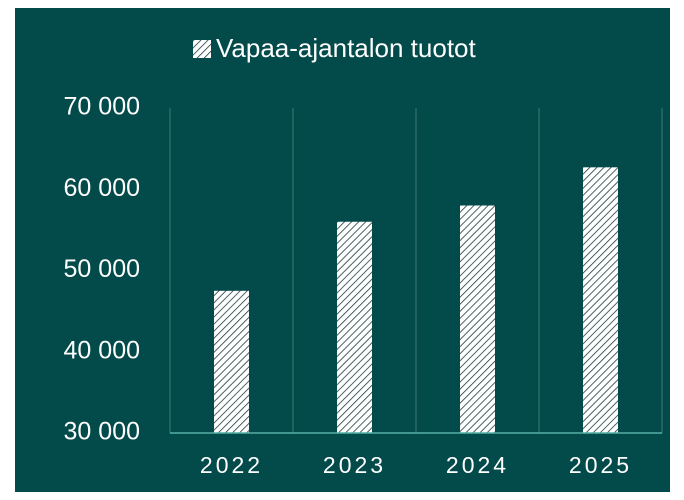  Describe the element at coordinates (102, 269) in the screenshot. I see `y-tick-label: 50 000` at that location.